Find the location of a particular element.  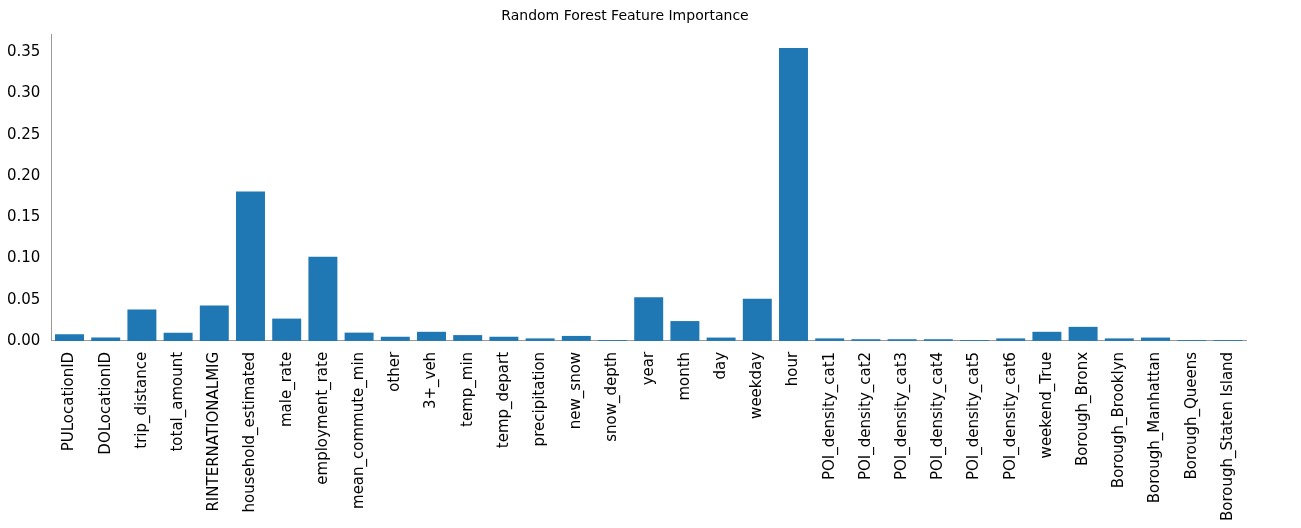

y-tick-label: 0.00 is located at coordinates (23, 339).